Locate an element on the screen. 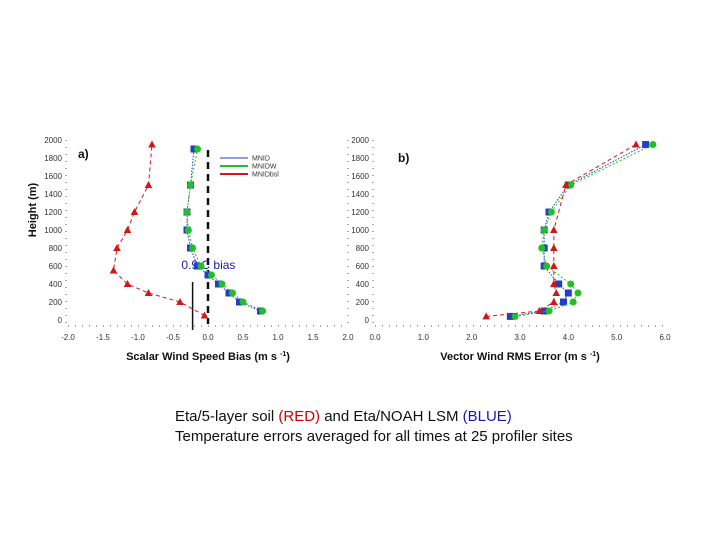 The image size is (720, 540). series-line-mnidw is located at coordinates (584, 230).